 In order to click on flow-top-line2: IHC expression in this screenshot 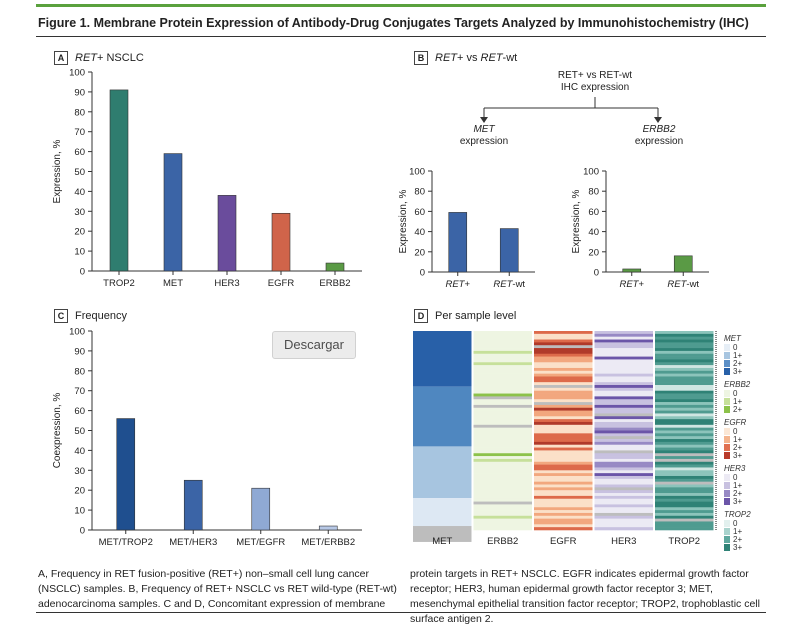, I will do `click(595, 87)`.